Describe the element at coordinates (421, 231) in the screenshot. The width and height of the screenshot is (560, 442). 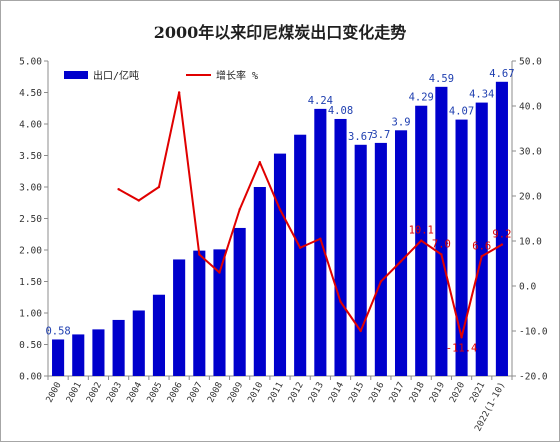
I see `line-data-label: 10.1` at that location.